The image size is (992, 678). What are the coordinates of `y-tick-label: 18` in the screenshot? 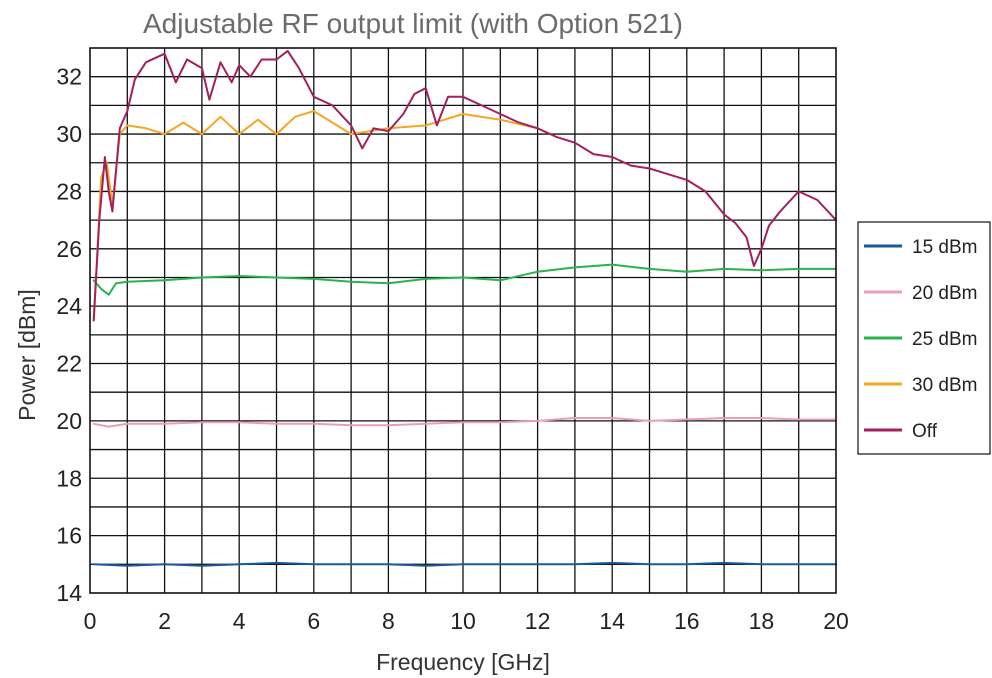 It's located at (69, 478).